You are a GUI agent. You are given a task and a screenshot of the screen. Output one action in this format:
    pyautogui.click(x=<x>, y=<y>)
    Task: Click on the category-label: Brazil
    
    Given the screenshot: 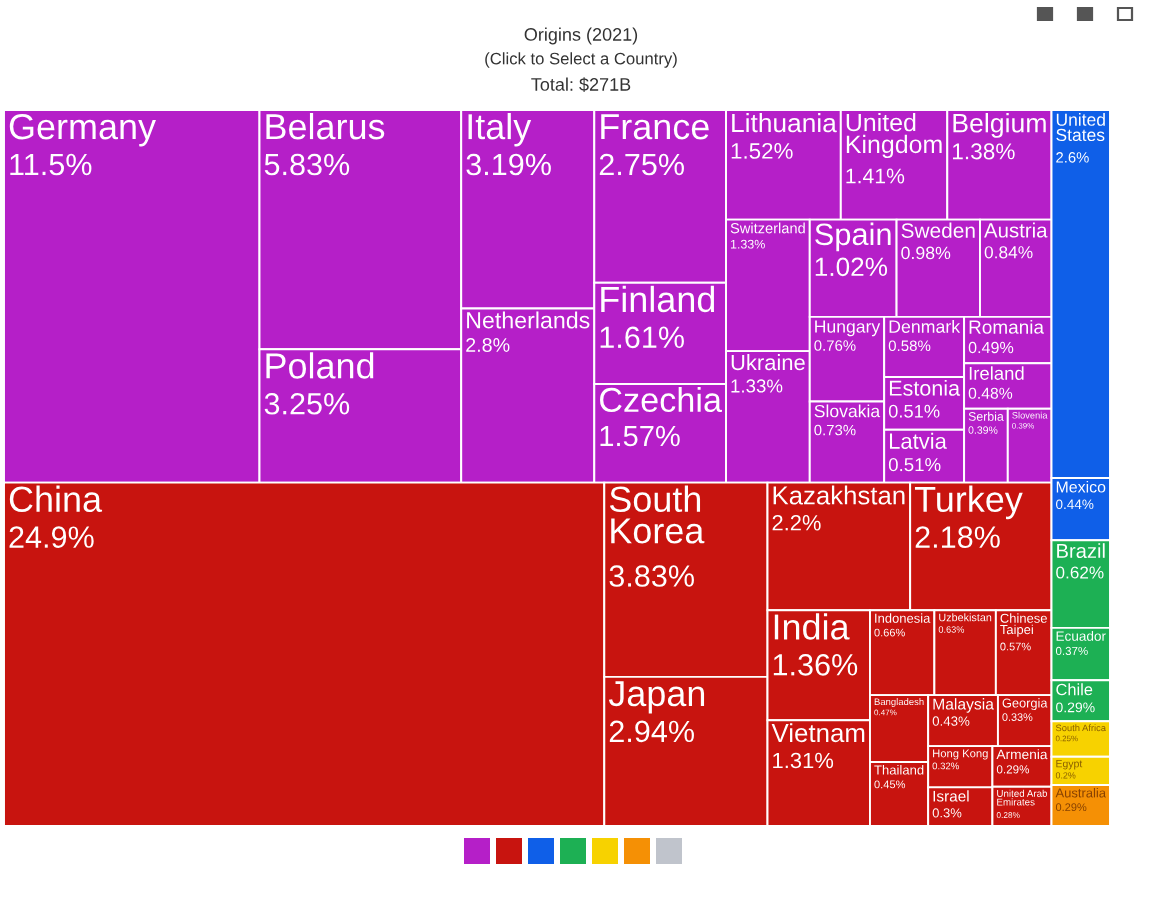 What is the action you would take?
    pyautogui.click(x=1081, y=550)
    